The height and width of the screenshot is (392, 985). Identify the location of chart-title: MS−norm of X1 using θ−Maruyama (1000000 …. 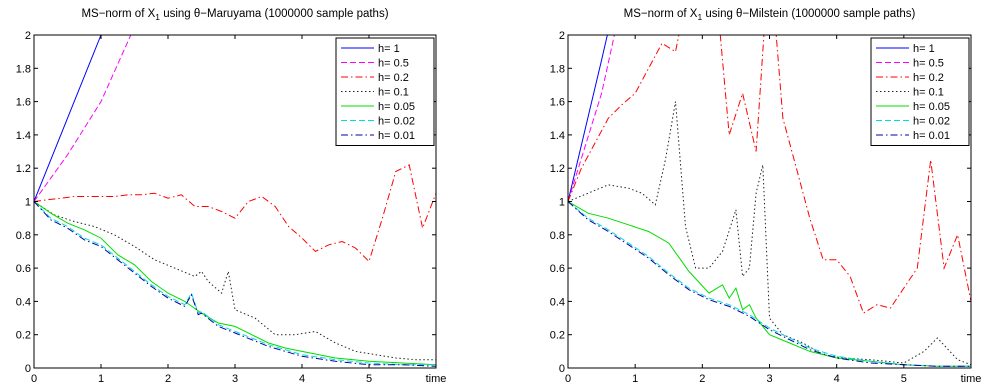
(234, 15).